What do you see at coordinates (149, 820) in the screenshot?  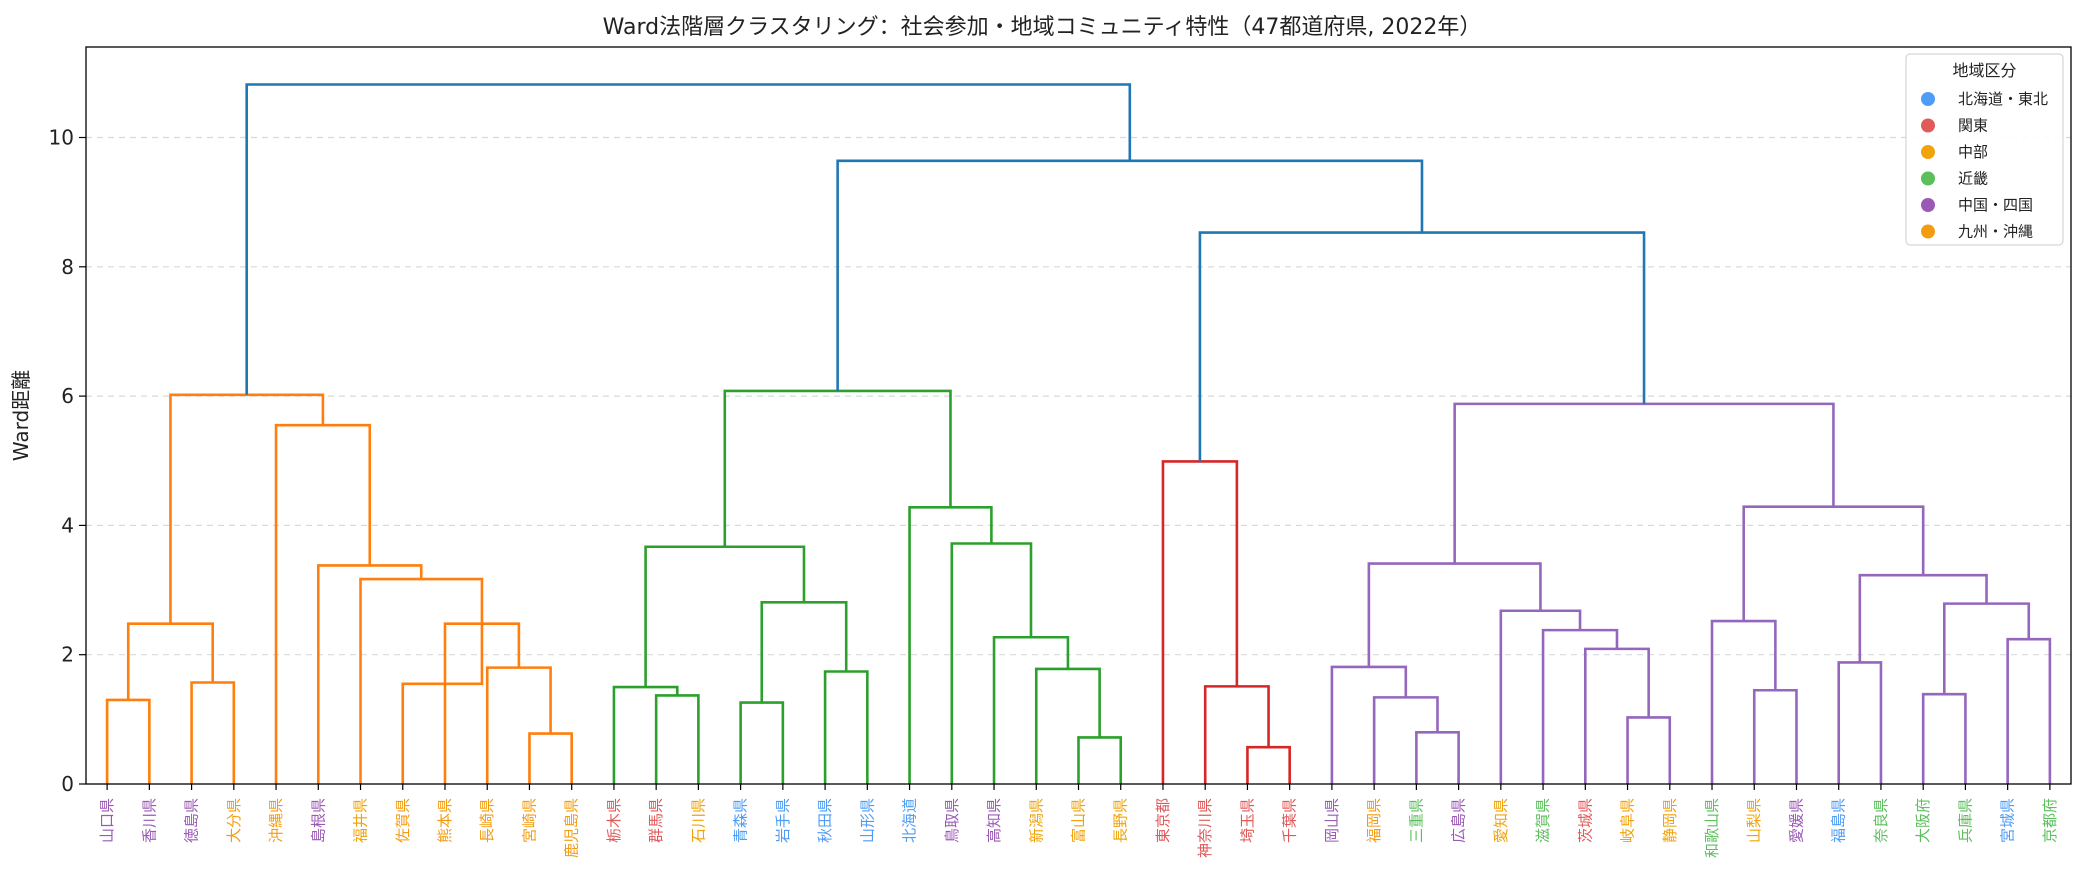 I see `leaf-label: 香川県` at bounding box center [149, 820].